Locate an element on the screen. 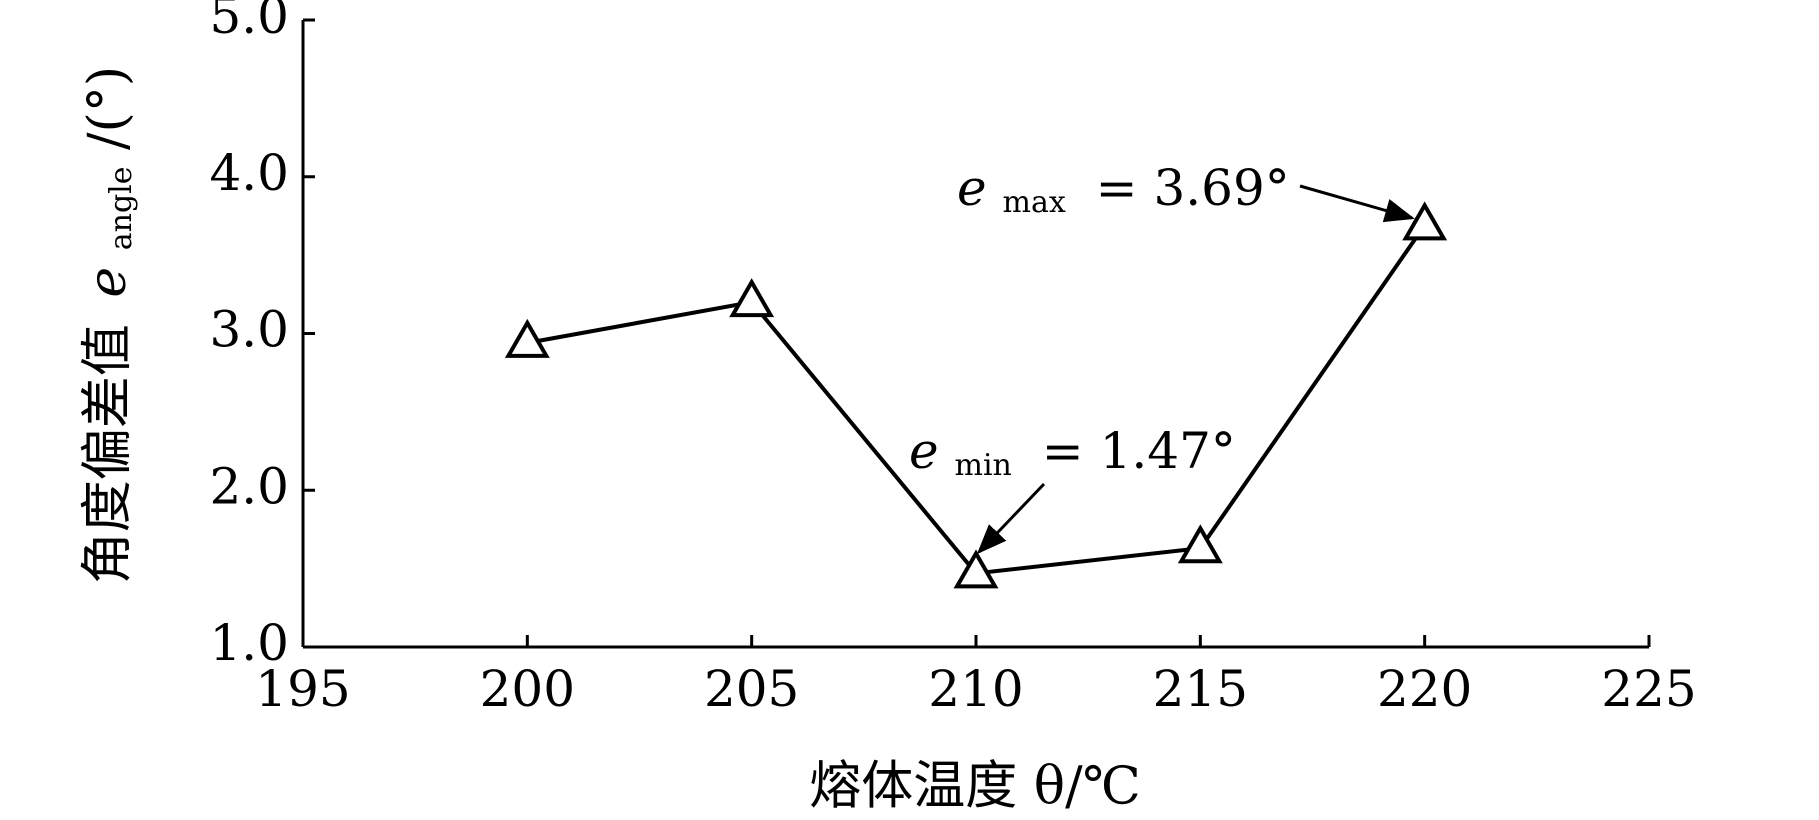  y-tick-label: 4.0 is located at coordinates (249, 173).